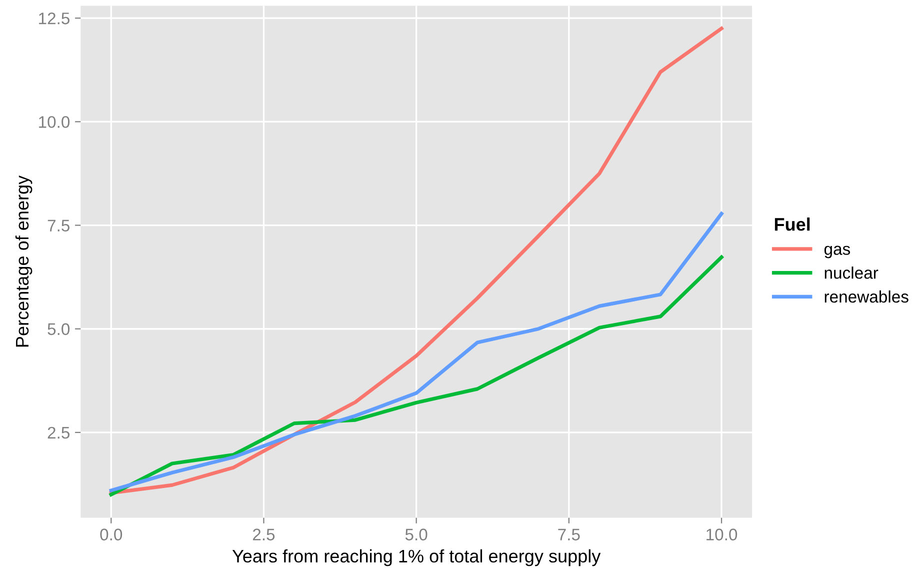 The image size is (916, 569). I want to click on y-tick-label: 10.0, so click(54, 122).